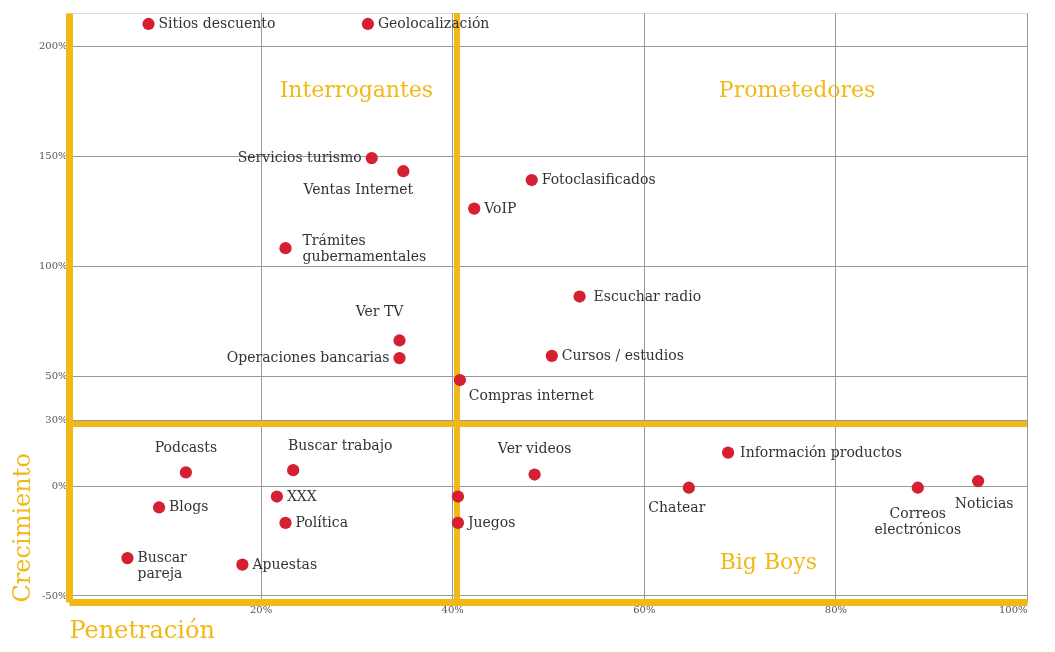  Describe the element at coordinates (217, 22) in the screenshot. I see `series-label: Sitios descuento` at that location.